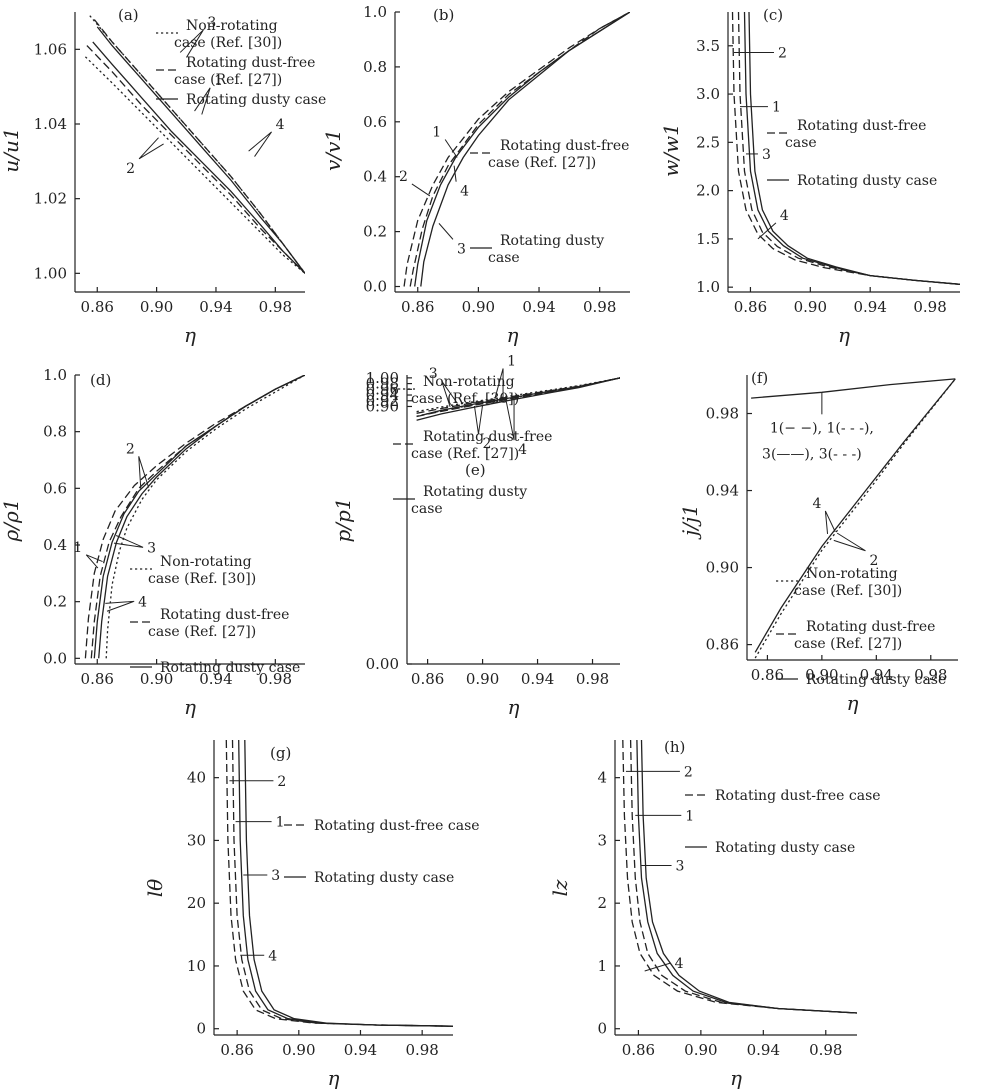 This screenshot has width=986, height=1089. What do you see at coordinates (708, 191) in the screenshot?
I see `y-tick-label: 2.0` at bounding box center [708, 191].